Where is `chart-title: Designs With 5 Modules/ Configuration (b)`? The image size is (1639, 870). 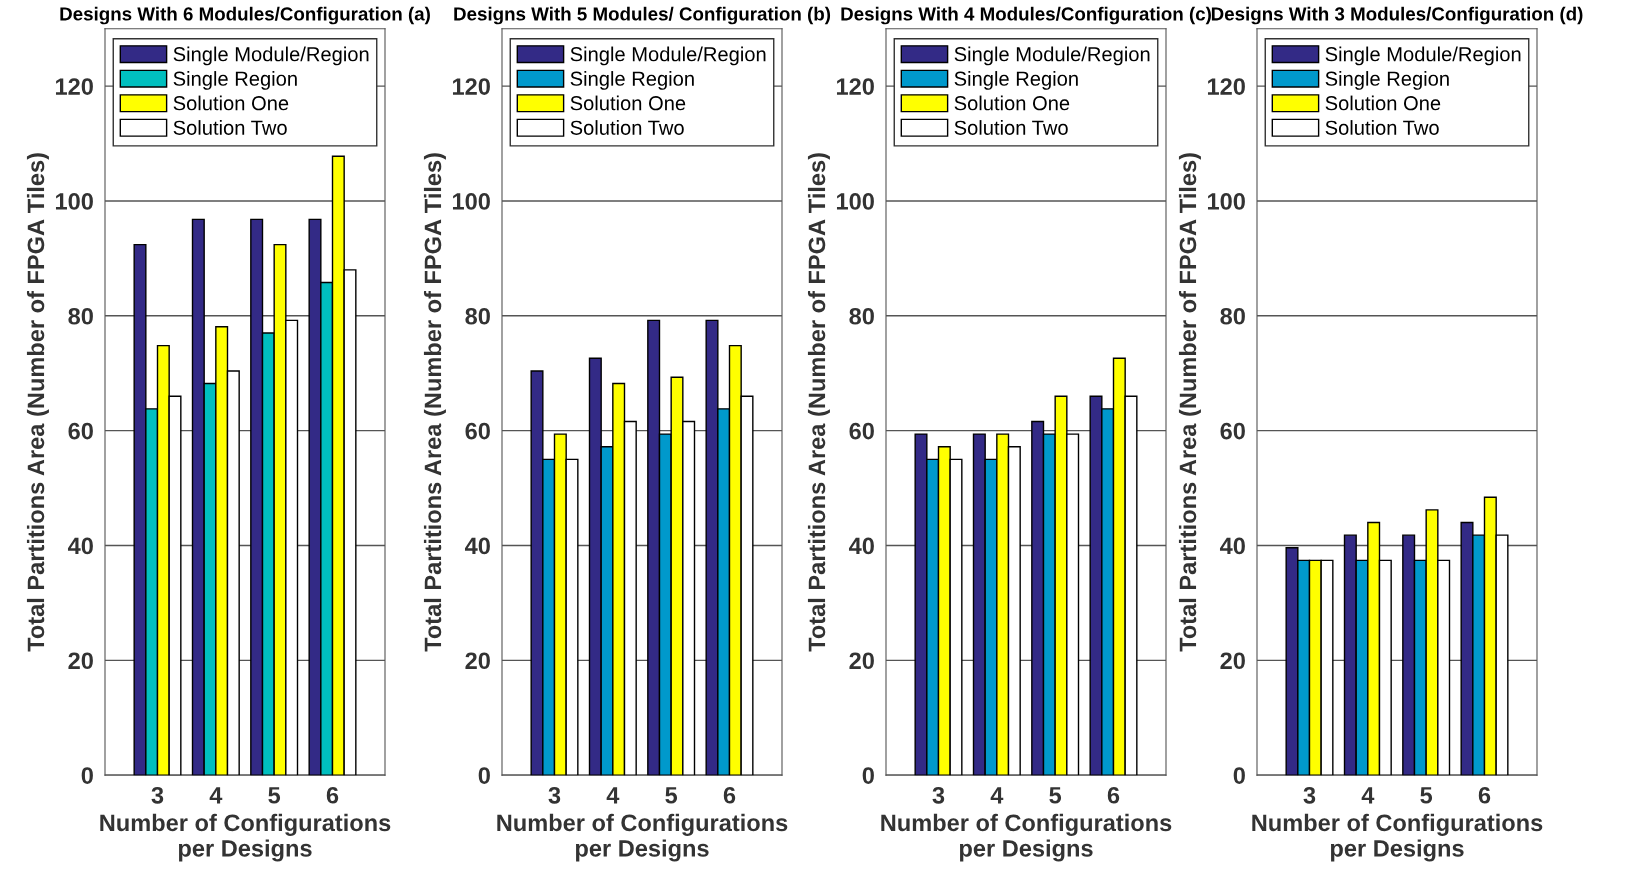
chart-title: Designs With 5 Modules/ Configuration (b) is located at coordinates (642, 15).